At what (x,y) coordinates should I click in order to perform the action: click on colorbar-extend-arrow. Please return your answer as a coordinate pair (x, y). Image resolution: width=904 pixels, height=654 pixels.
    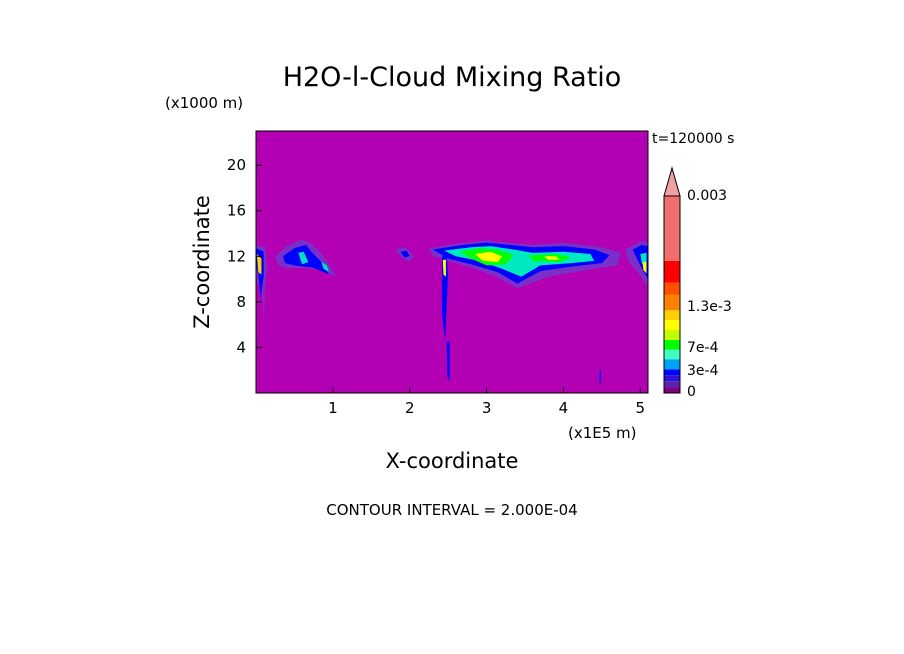
    Looking at the image, I should click on (672, 181).